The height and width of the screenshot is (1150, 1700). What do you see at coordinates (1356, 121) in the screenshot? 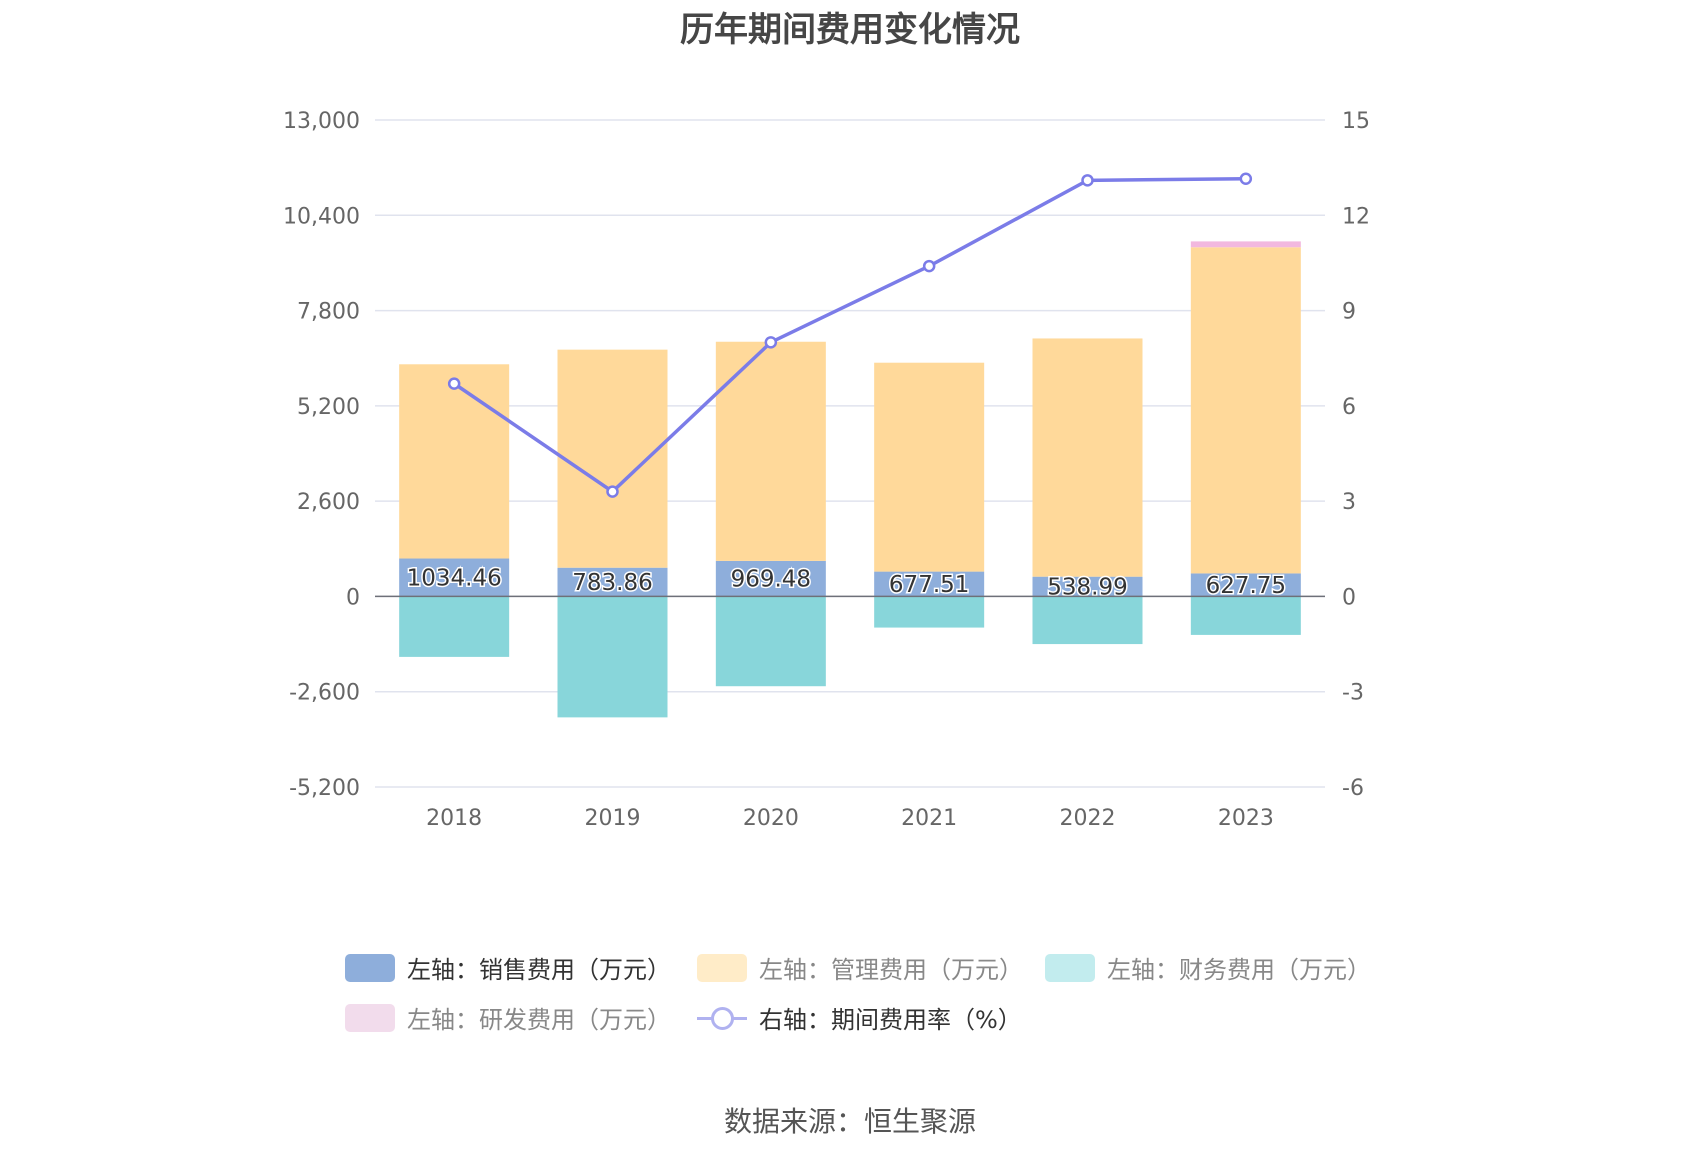
I see `right-axis-tick-label: 15` at bounding box center [1356, 121].